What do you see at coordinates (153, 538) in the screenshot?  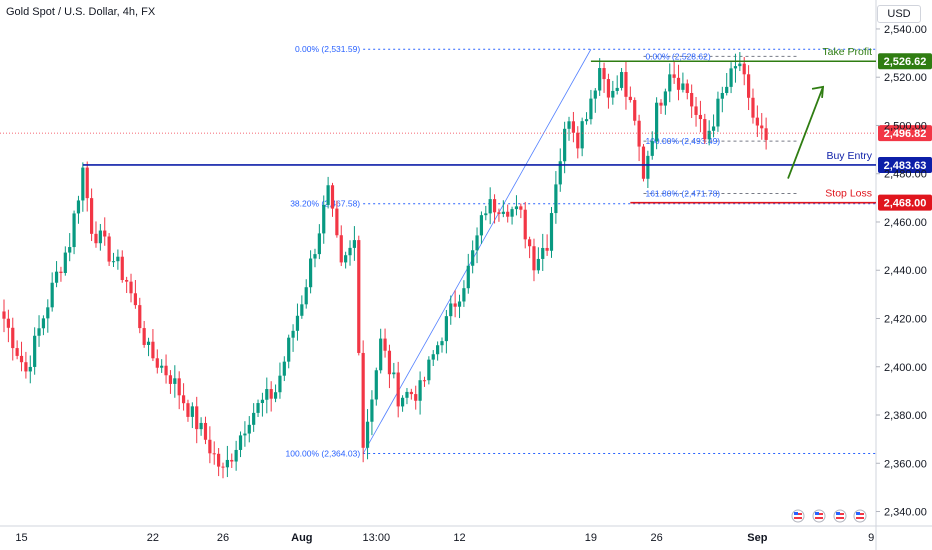 I see `time-tick-label: 22` at bounding box center [153, 538].